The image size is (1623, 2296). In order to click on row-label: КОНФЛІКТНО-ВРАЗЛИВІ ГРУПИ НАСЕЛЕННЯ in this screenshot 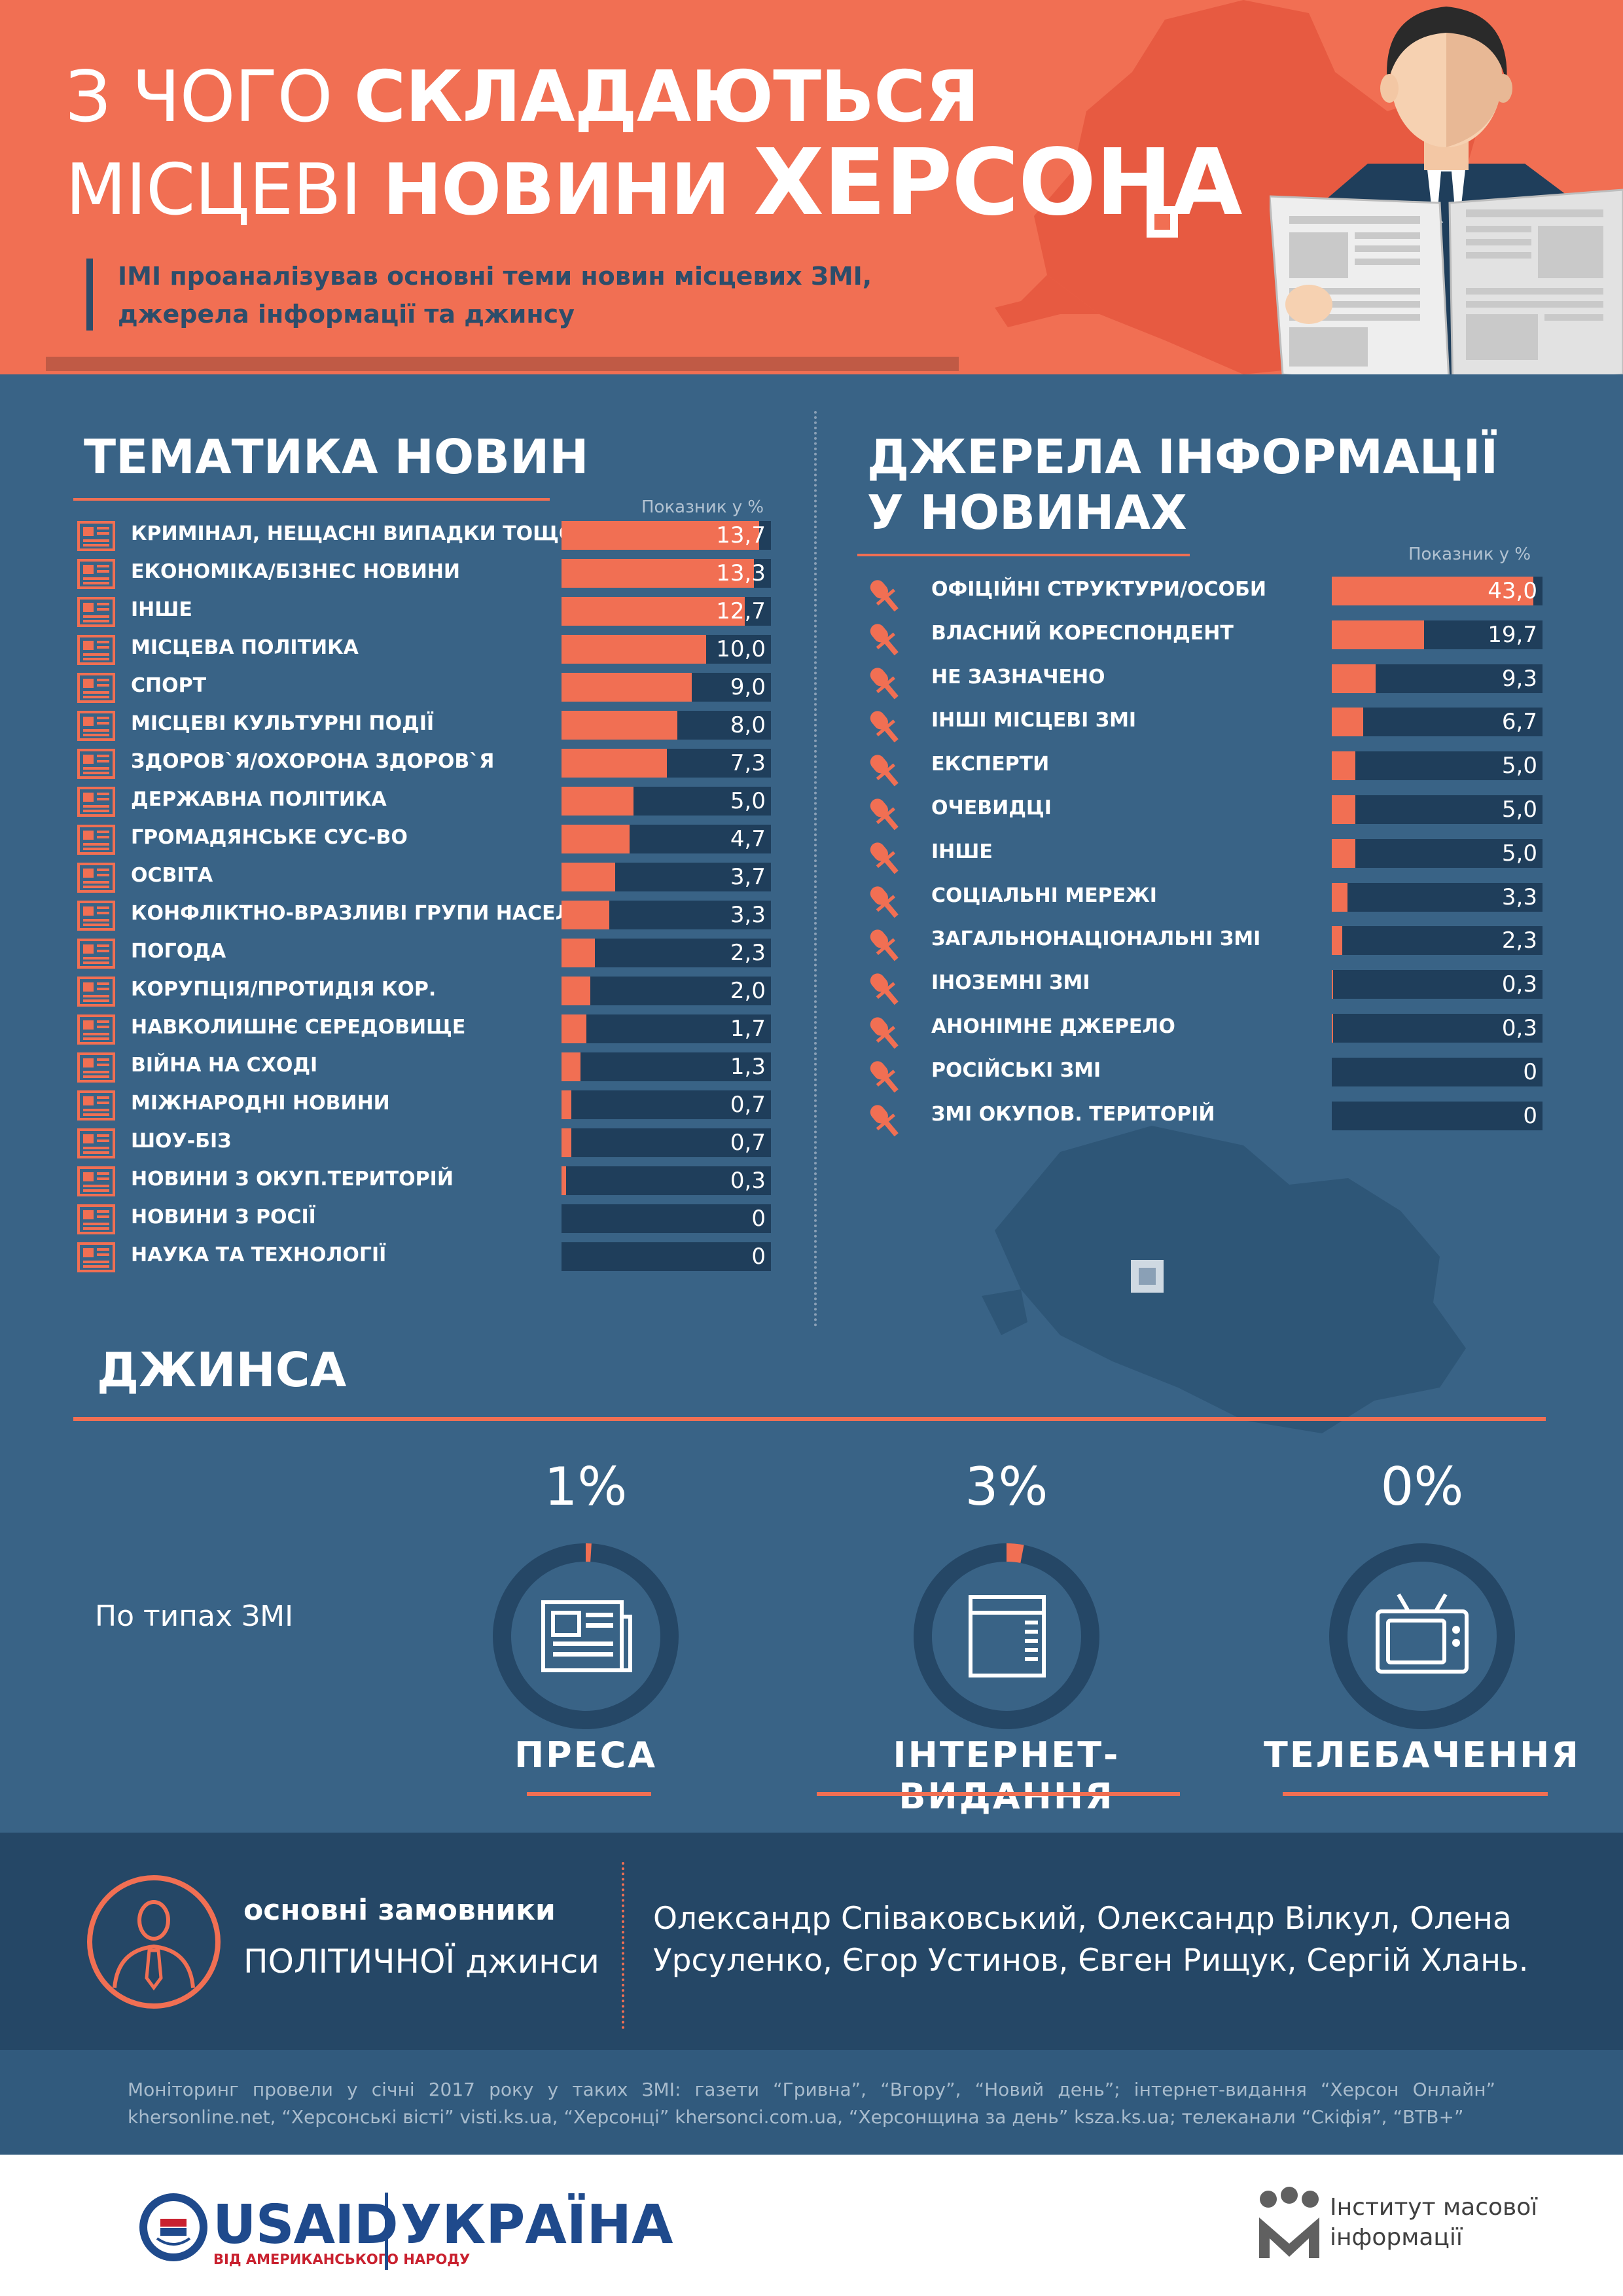, I will do `click(382, 913)`.